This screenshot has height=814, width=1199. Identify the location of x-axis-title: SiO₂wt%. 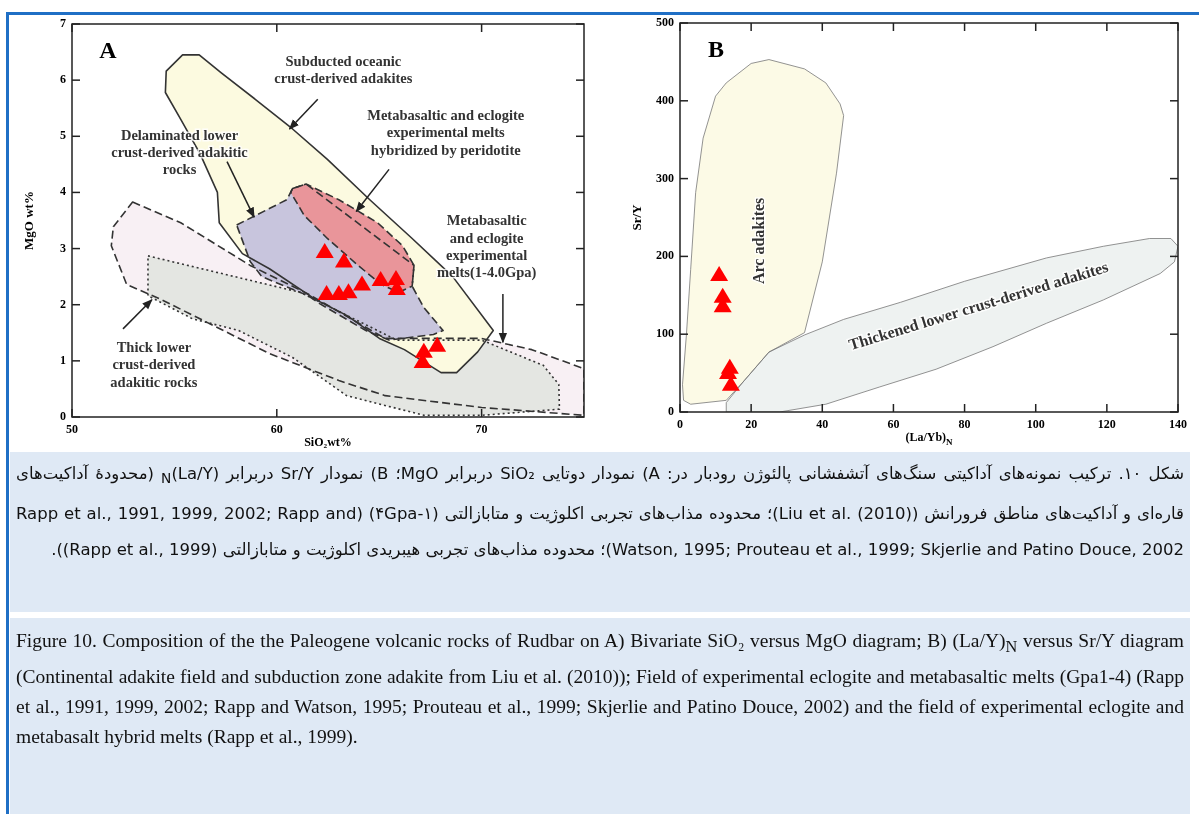
(328, 441).